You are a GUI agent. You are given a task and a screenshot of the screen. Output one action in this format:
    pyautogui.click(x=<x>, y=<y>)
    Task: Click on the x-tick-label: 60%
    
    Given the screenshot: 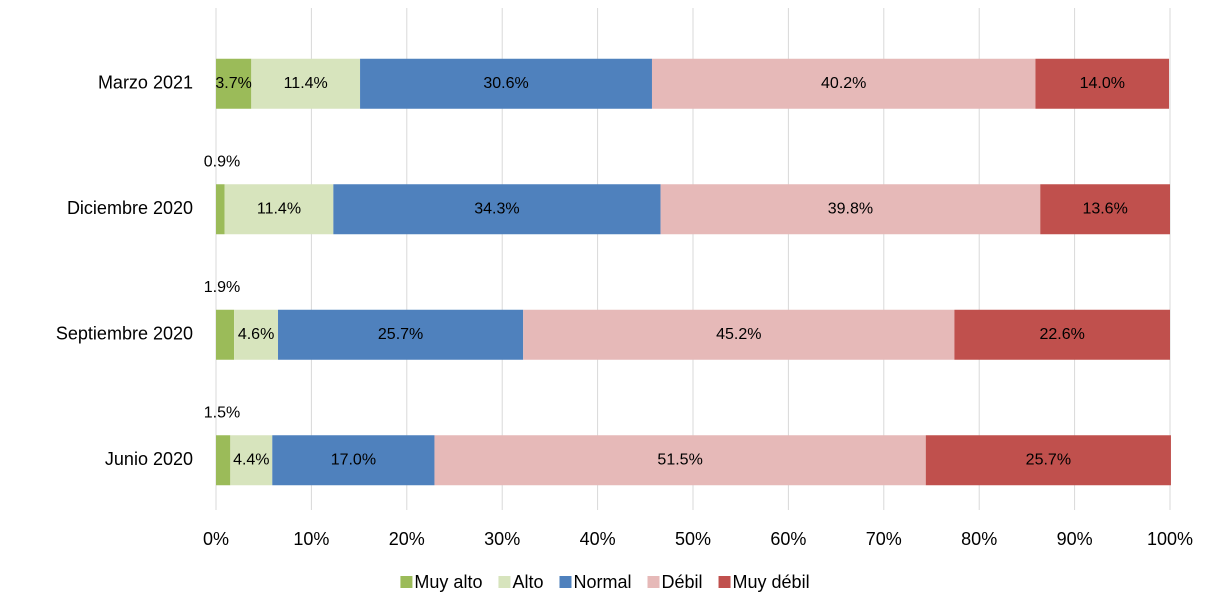 What is the action you would take?
    pyautogui.click(x=788, y=539)
    